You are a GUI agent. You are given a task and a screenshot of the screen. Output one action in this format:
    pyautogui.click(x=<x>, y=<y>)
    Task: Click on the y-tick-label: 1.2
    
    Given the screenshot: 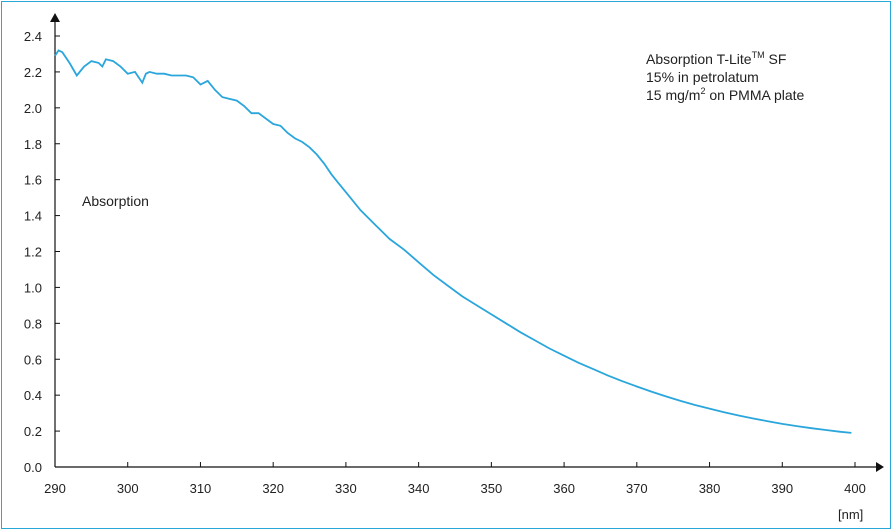 What is the action you would take?
    pyautogui.click(x=33, y=252)
    